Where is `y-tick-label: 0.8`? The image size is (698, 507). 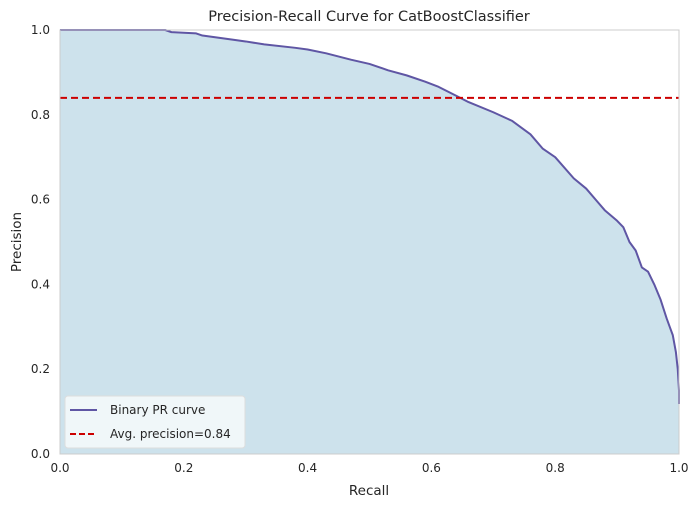 y-tick-label: 0.8 is located at coordinates (40, 115).